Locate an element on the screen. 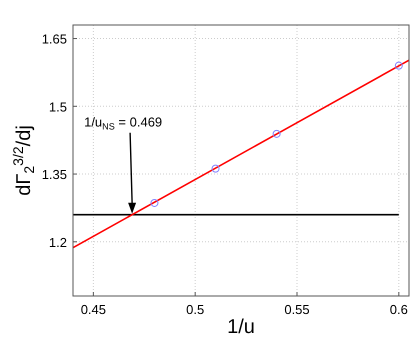 The image size is (415, 341). x-tick-label: 0.55 is located at coordinates (297, 309).